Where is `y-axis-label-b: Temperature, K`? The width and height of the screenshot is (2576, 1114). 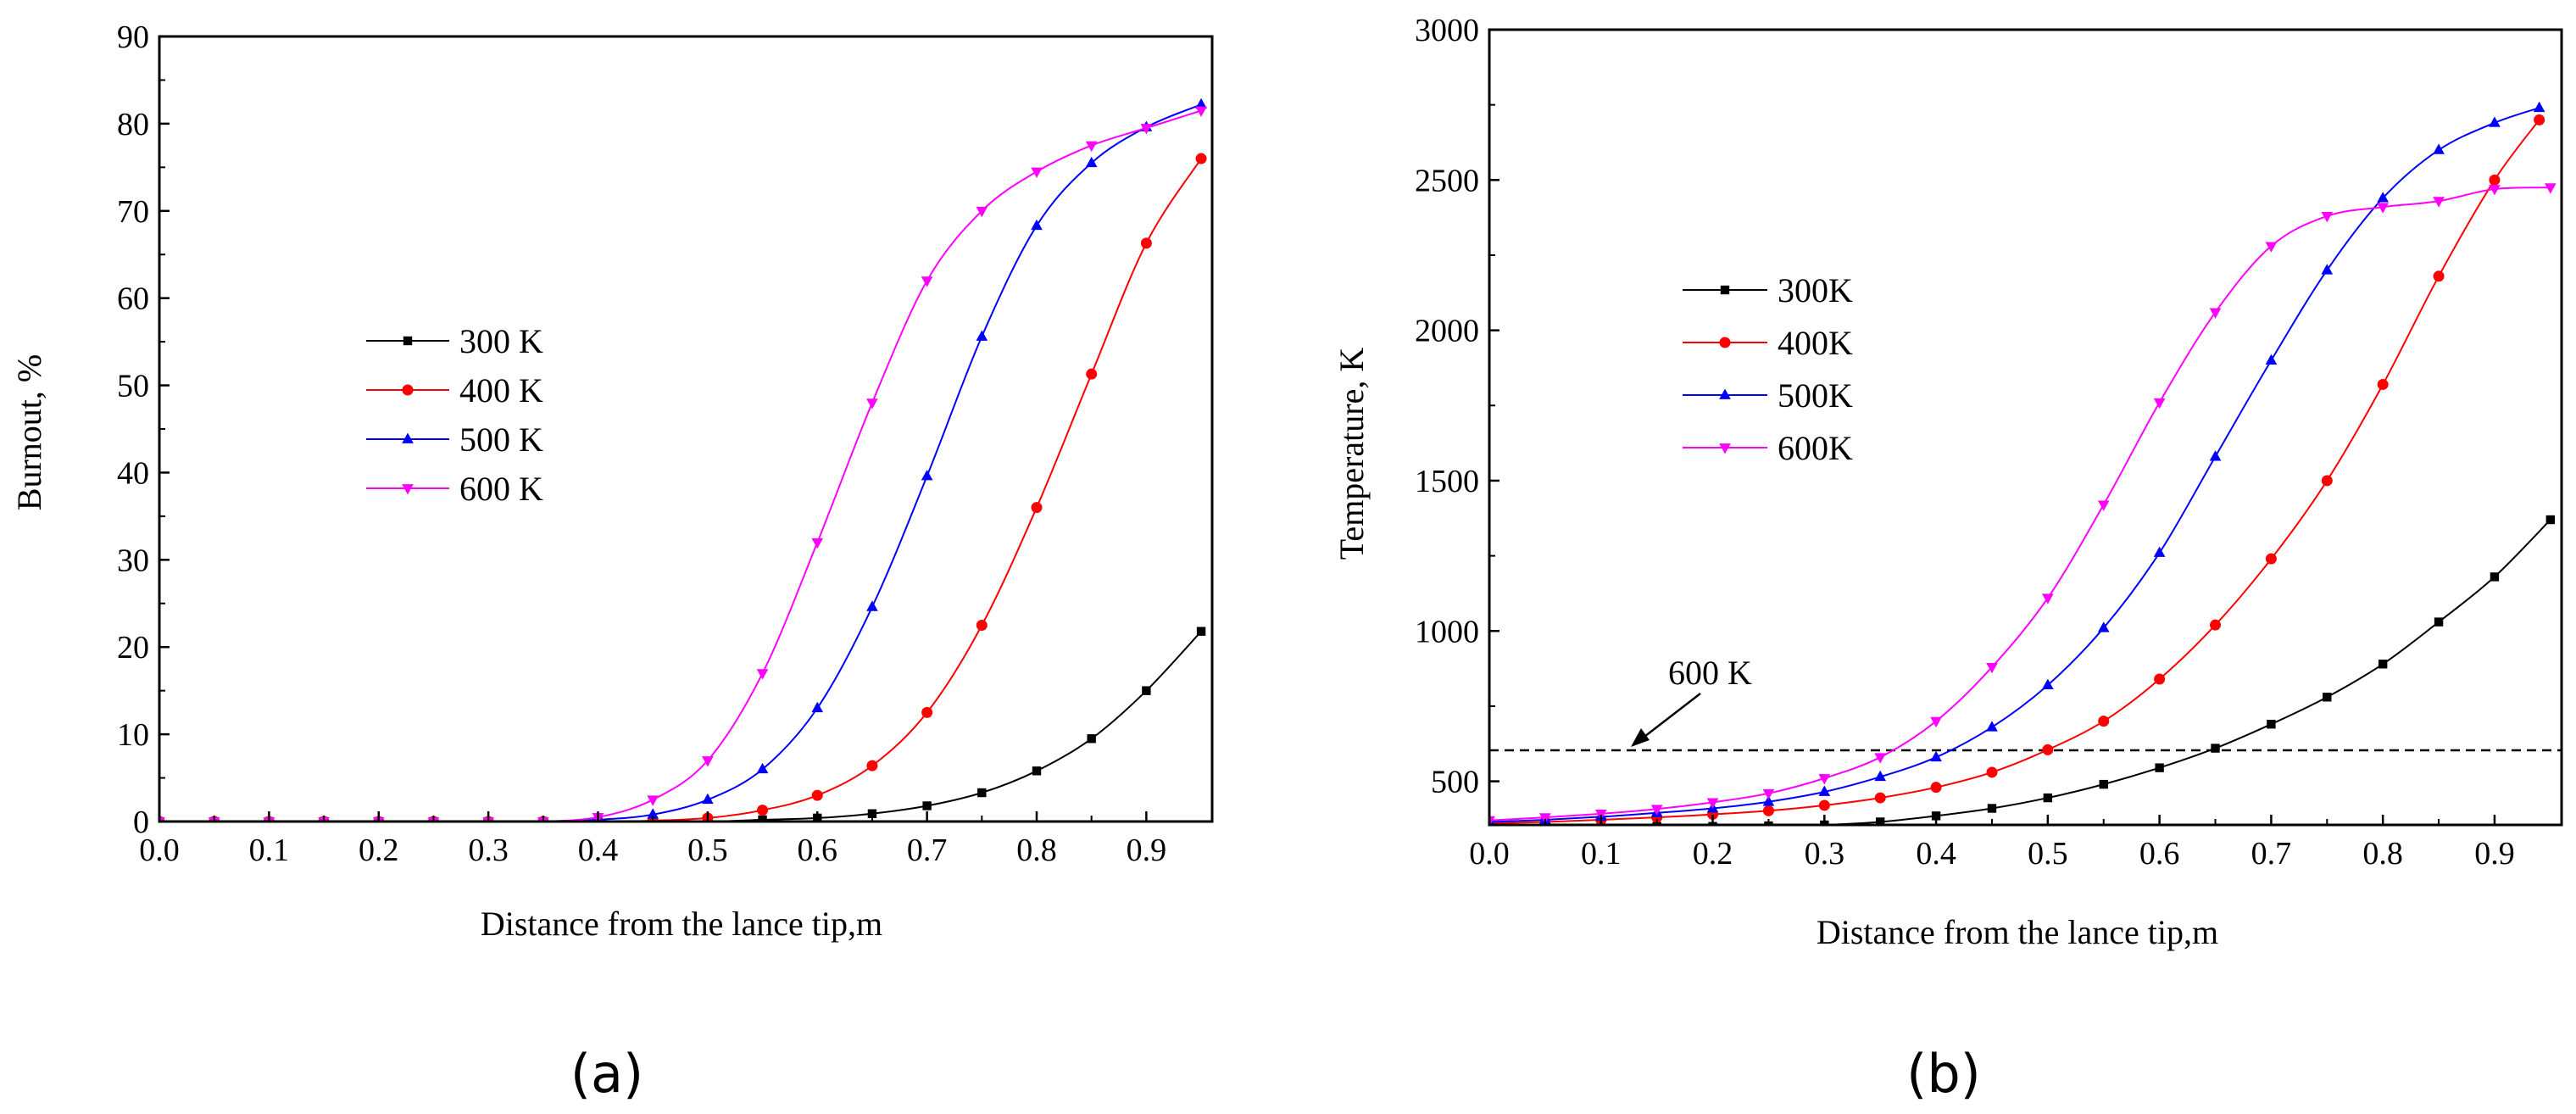 y-axis-label-b: Temperature, K is located at coordinates (1352, 454).